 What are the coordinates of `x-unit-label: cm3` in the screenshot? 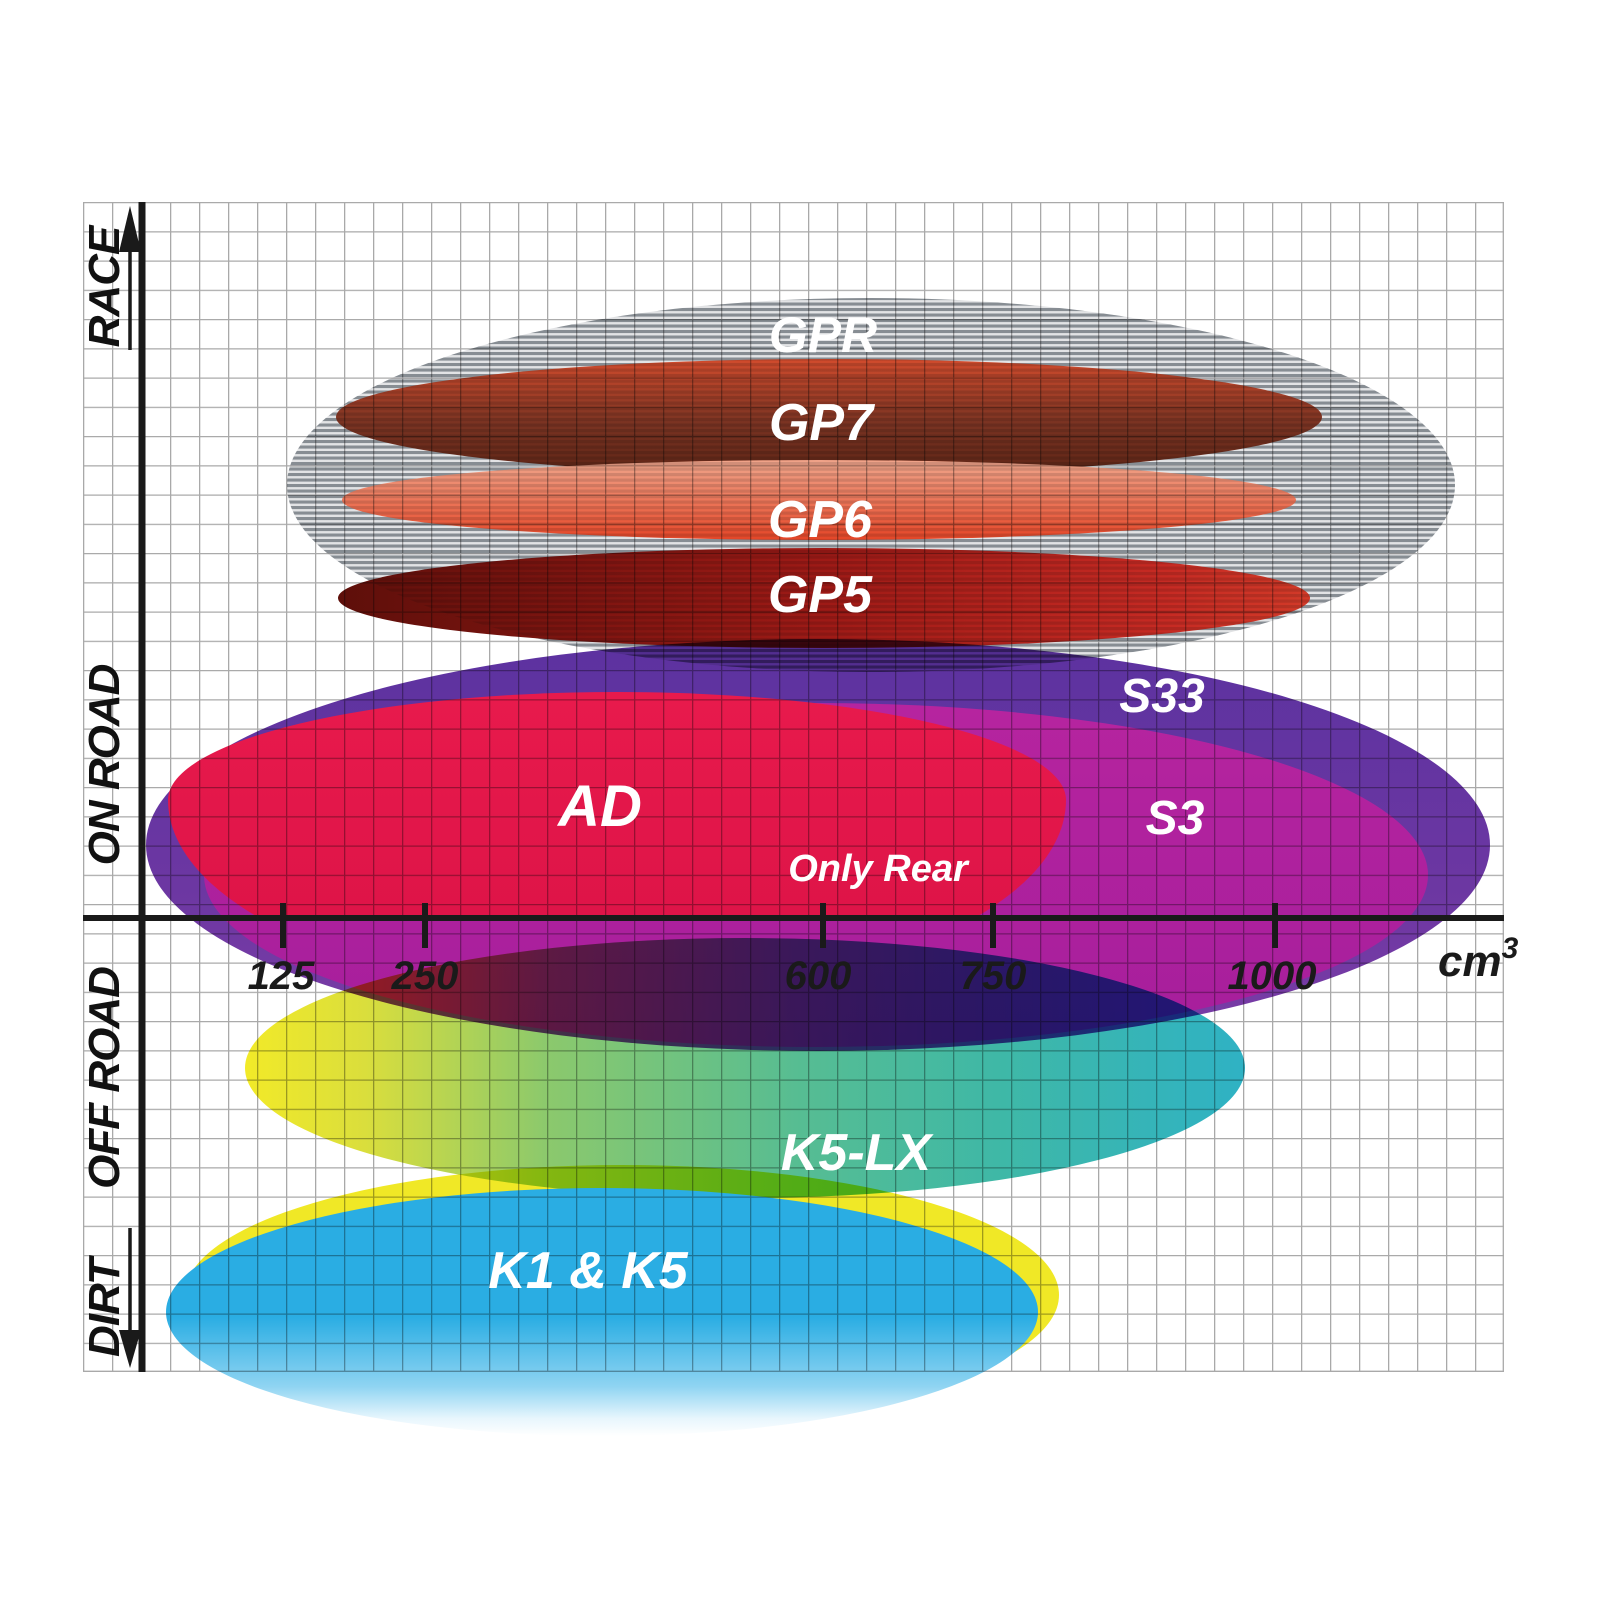 It's located at (1478, 959).